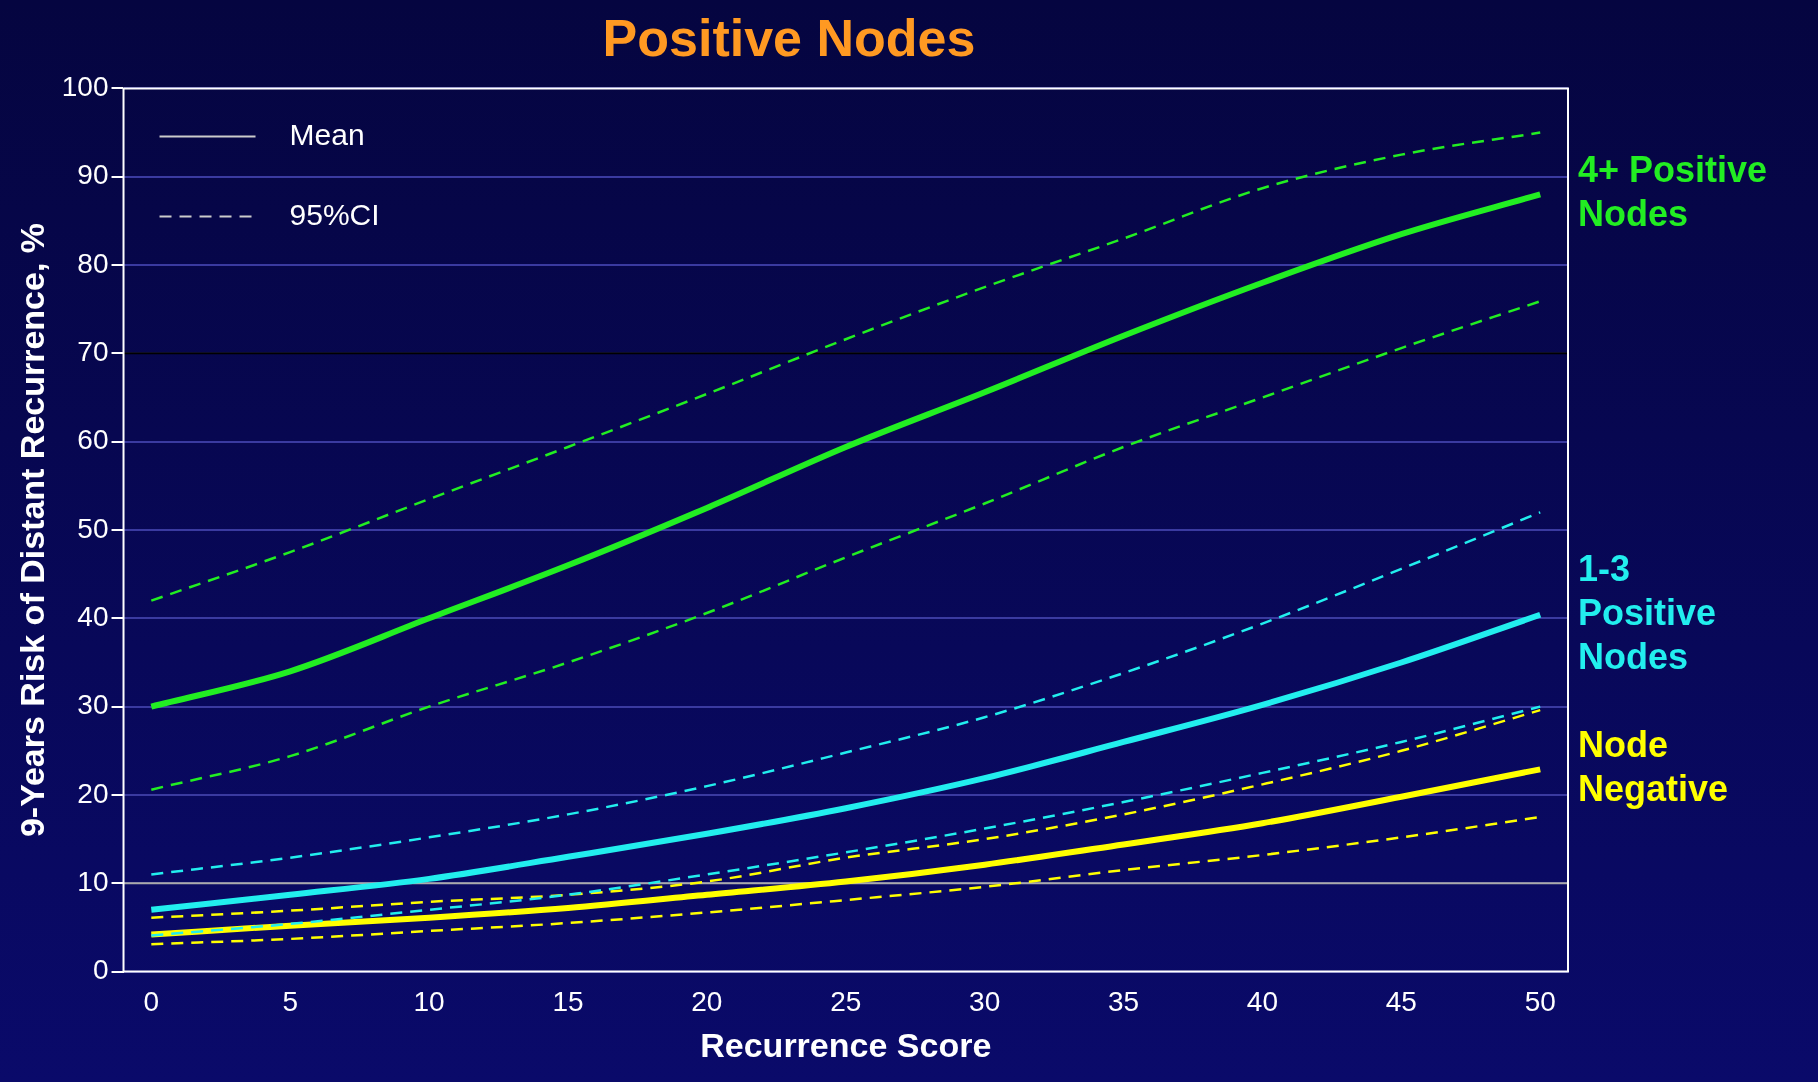 This screenshot has height=1082, width=1818. What do you see at coordinates (1123, 1002) in the screenshot?
I see `x-tick-label: 35` at bounding box center [1123, 1002].